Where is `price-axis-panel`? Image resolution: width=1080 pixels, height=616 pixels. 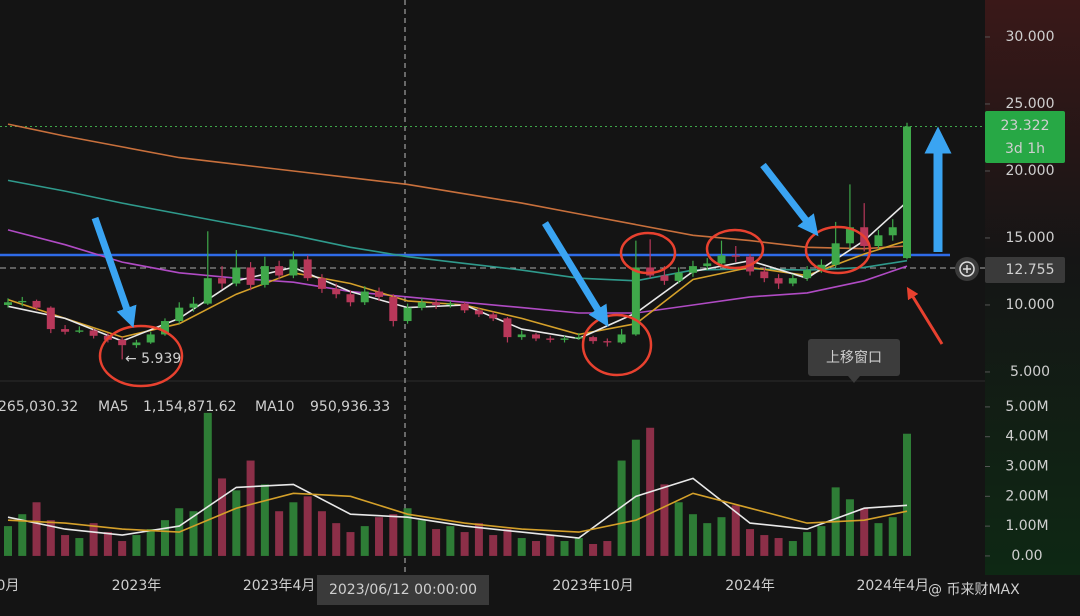 price-axis-panel is located at coordinates (1032, 287).